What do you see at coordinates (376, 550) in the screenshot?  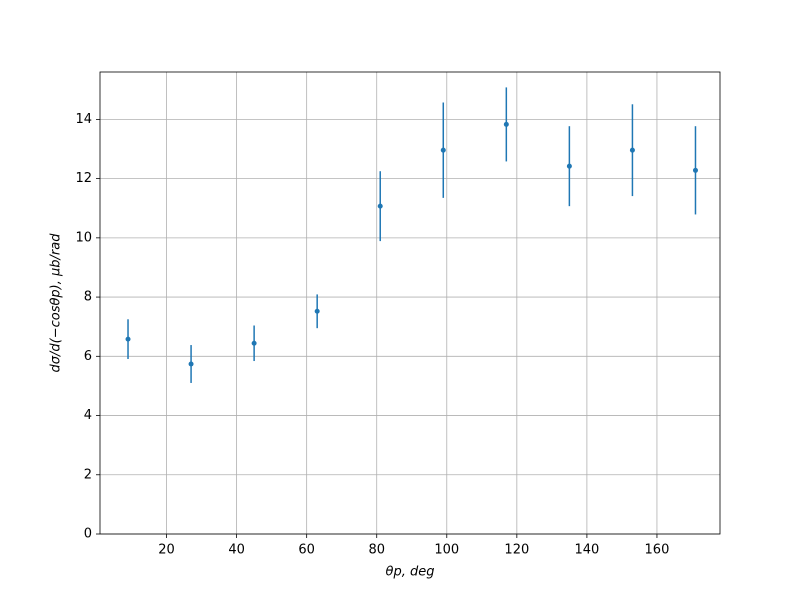 I see `x-tick-label: 80` at bounding box center [376, 550].